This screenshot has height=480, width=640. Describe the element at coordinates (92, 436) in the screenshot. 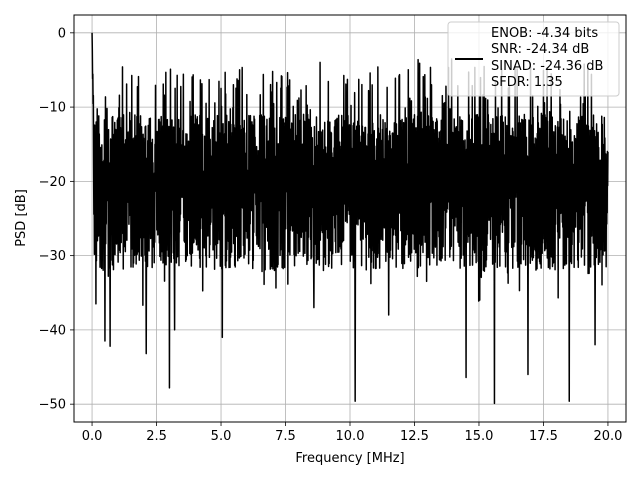

I see `x-tick-label: 0.0` at that location.